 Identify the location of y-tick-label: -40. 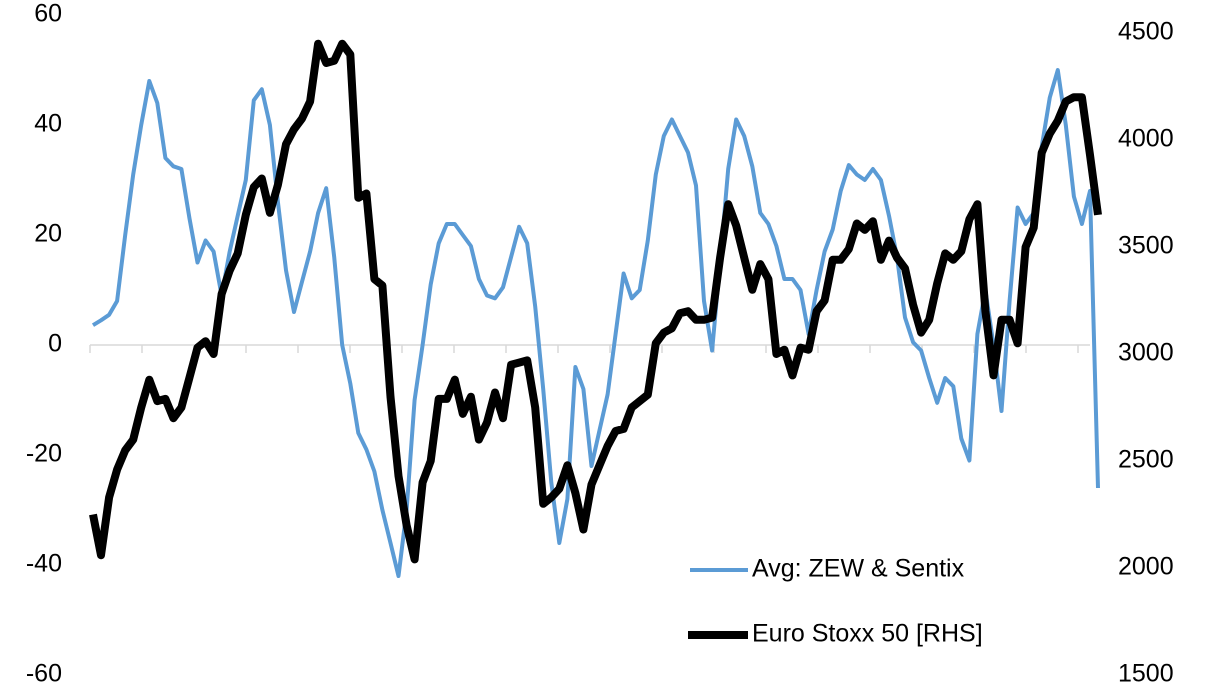
(44, 564).